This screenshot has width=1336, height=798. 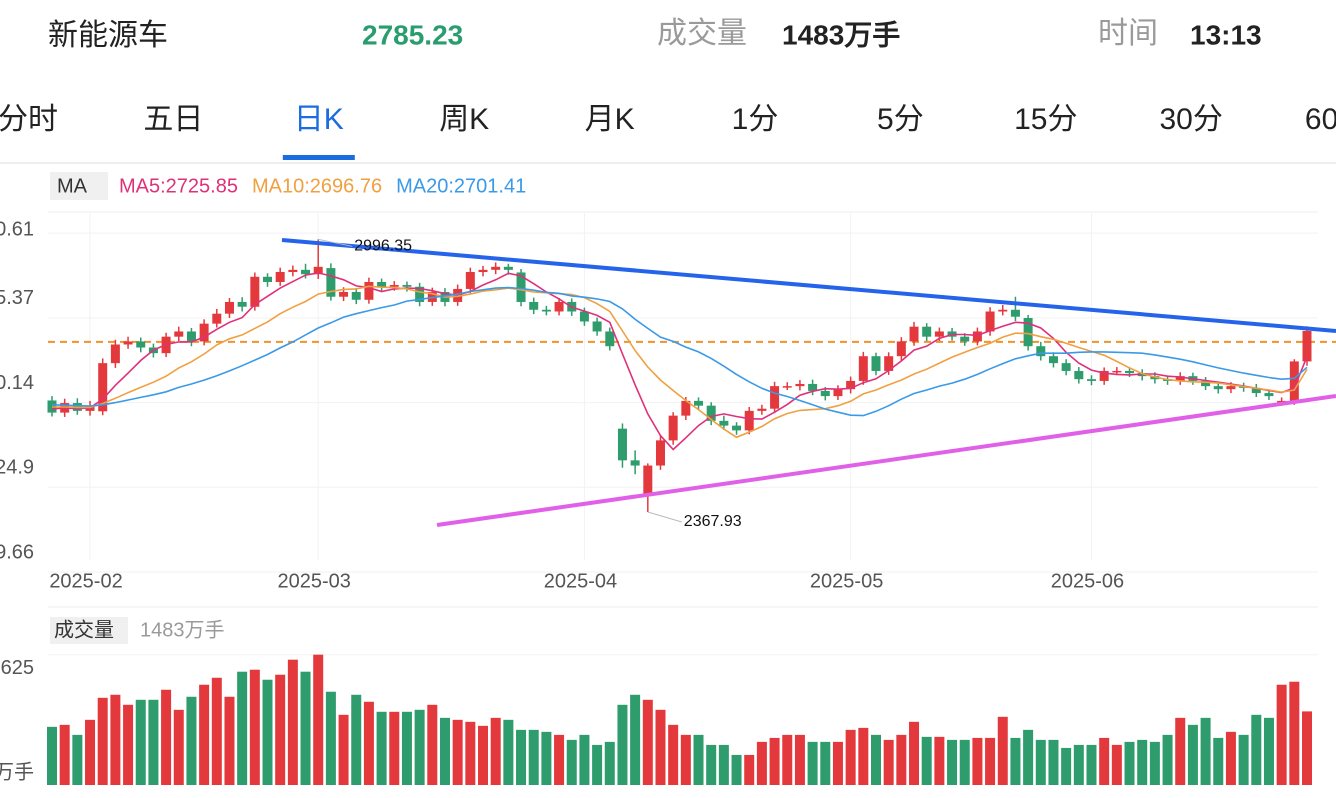 I want to click on tab: 月K, so click(x=610, y=119).